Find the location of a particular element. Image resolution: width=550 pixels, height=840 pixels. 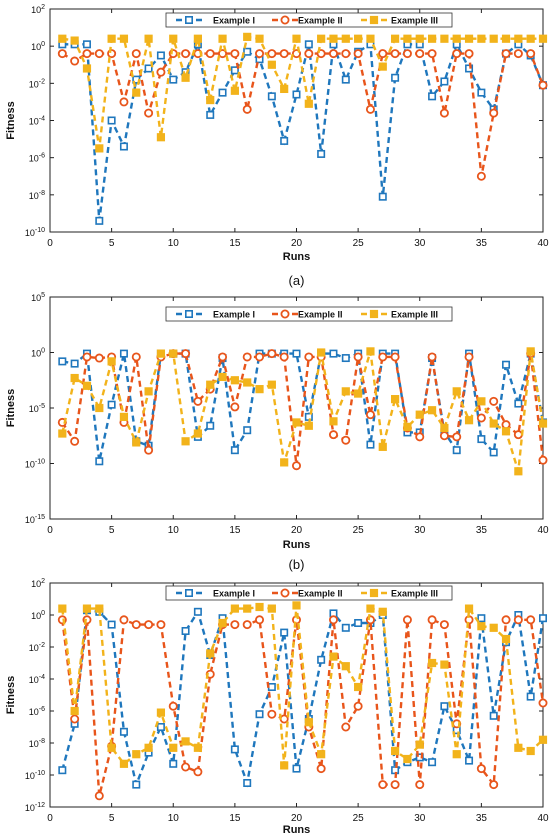

y-axis-label: Fitness is located at coordinates (11, 120).